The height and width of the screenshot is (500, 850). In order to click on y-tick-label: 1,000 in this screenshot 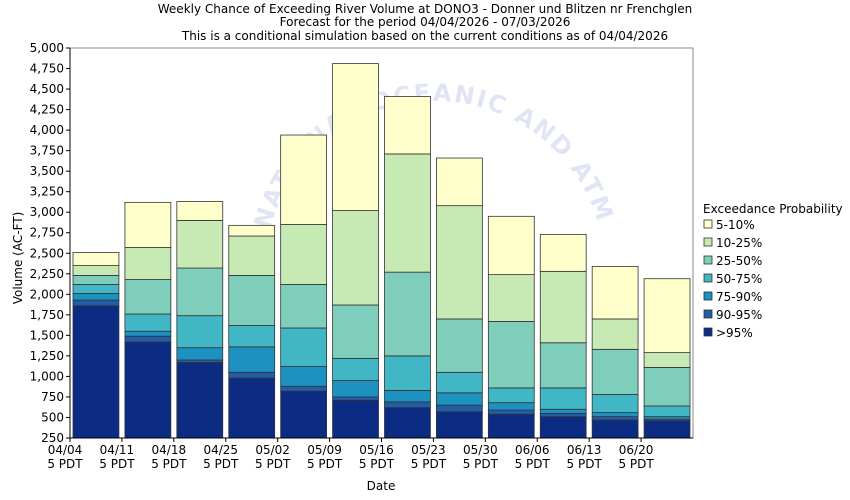, I will do `click(47, 376)`.